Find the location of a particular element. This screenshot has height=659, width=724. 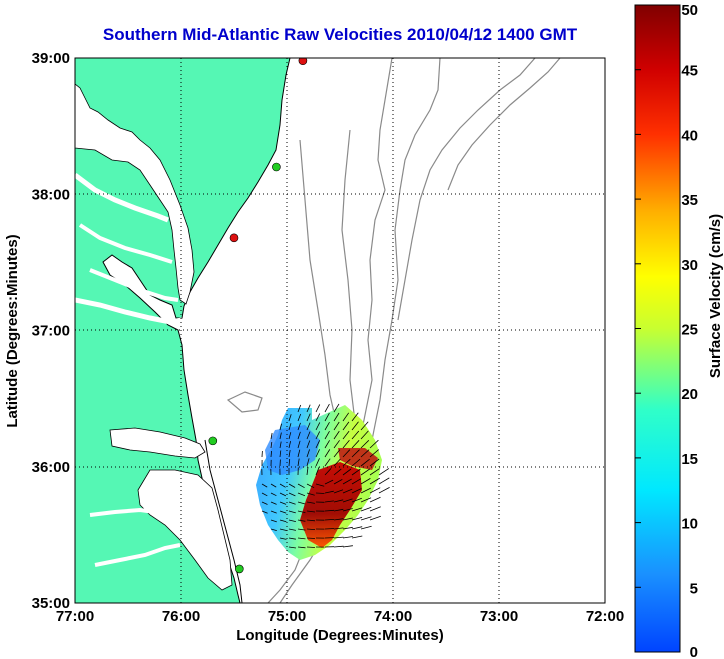

colorbar-tick-label: 40 is located at coordinates (689, 135).